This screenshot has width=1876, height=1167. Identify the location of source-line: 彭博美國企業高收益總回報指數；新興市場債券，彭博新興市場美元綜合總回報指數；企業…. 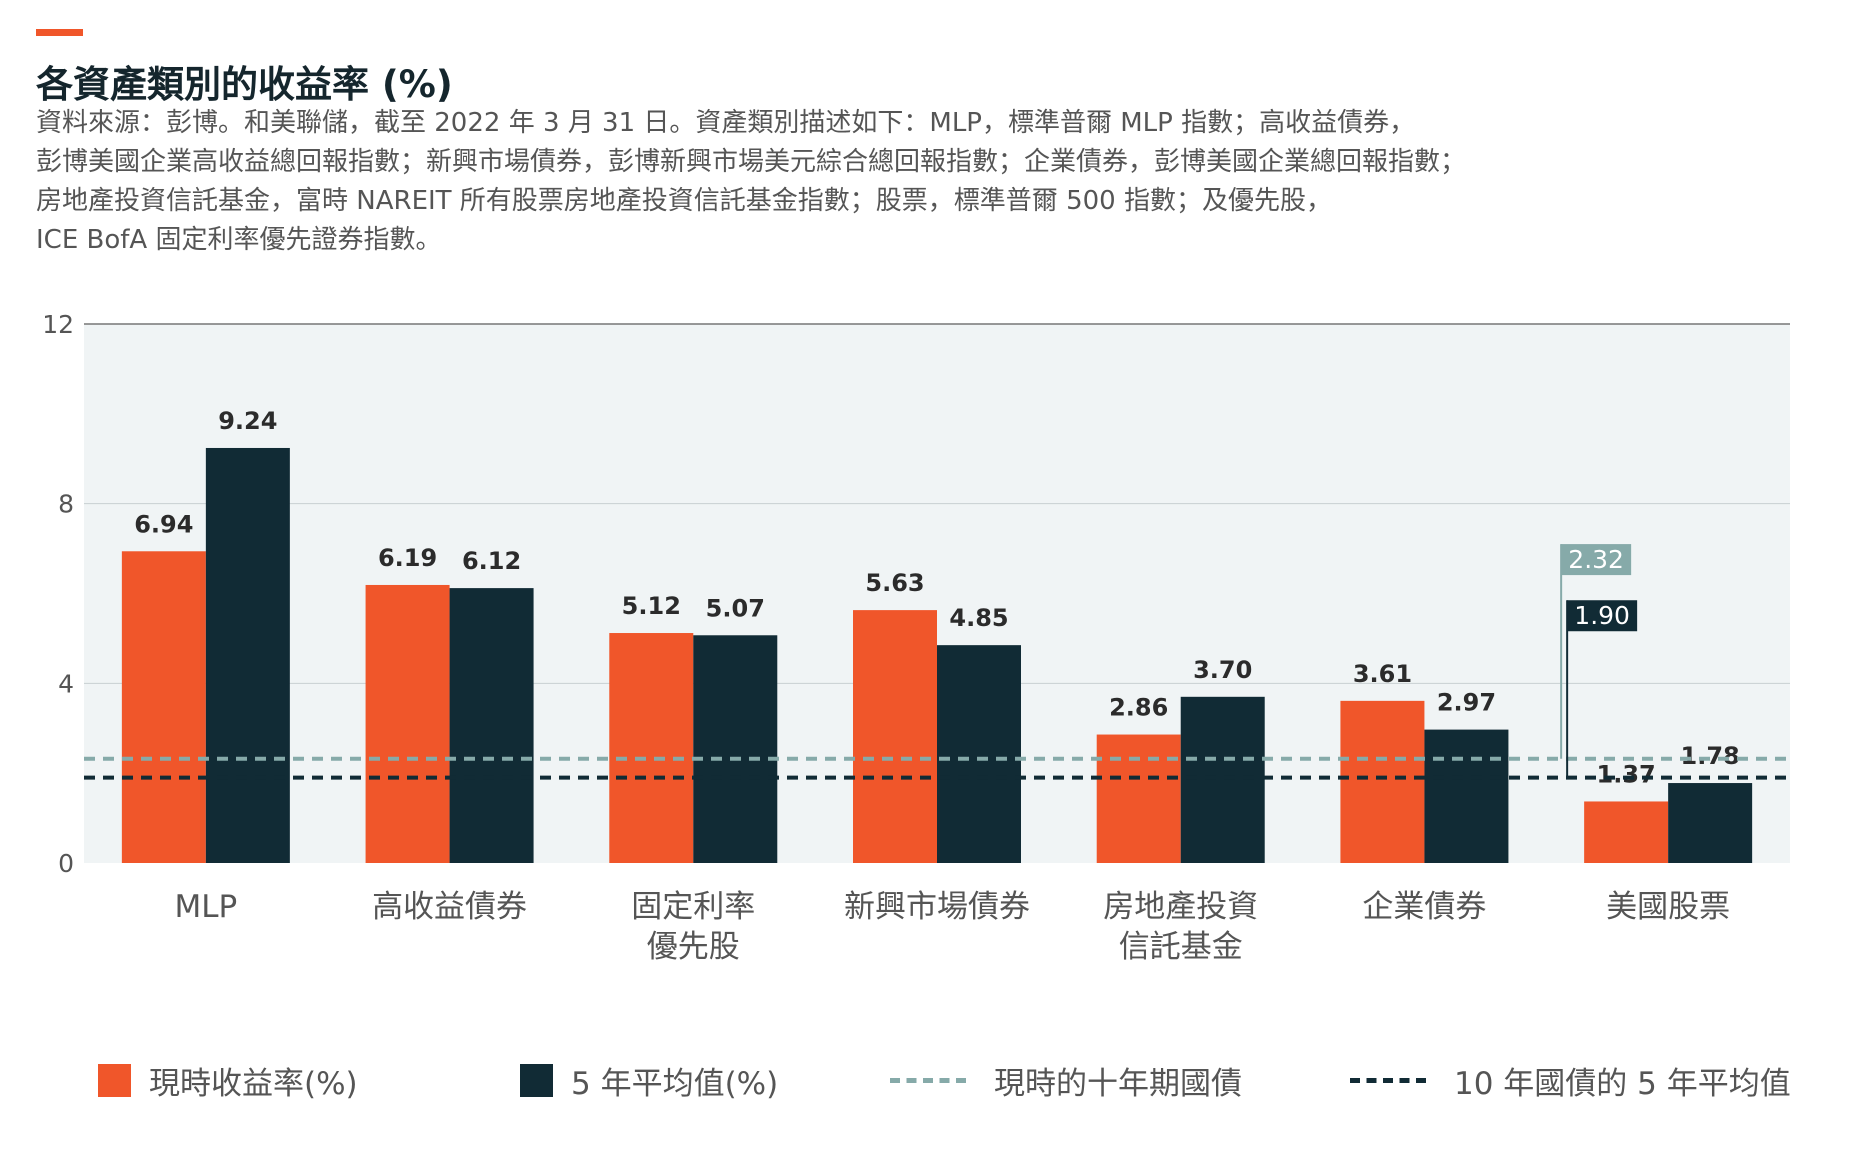
(751, 162).